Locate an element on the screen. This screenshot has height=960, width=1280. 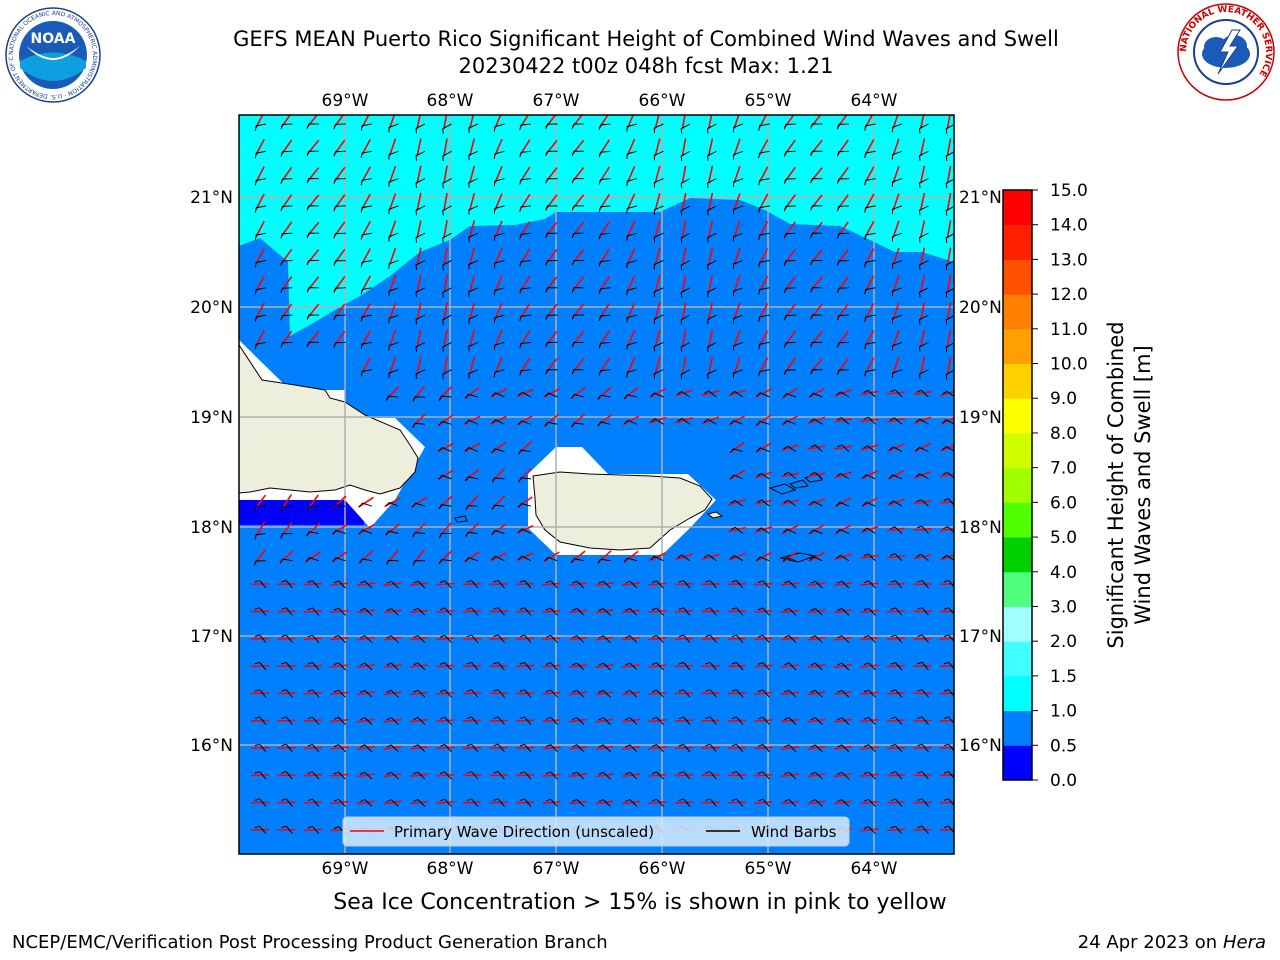
colorbar-tick-label: 5.0 is located at coordinates (1063, 538).